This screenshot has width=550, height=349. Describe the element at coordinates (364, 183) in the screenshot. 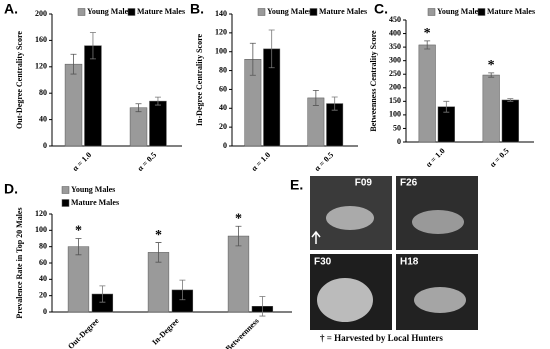

I see `photo-label: F09` at that location.